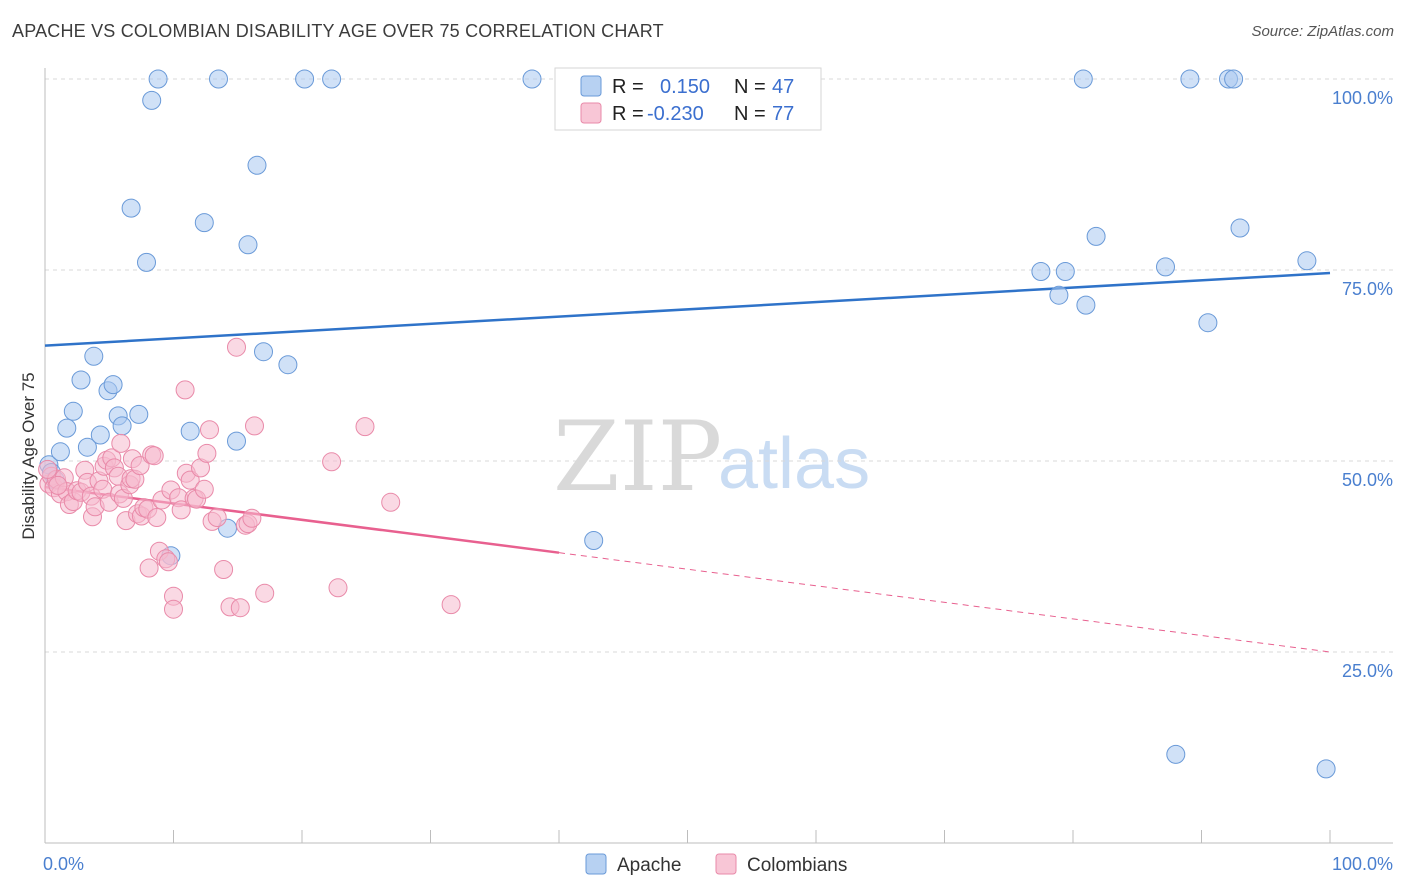 The width and height of the screenshot is (1406, 892). Describe the element at coordinates (628, 114) in the screenshot. I see `legend-colombians-r-label: R =` at that location.